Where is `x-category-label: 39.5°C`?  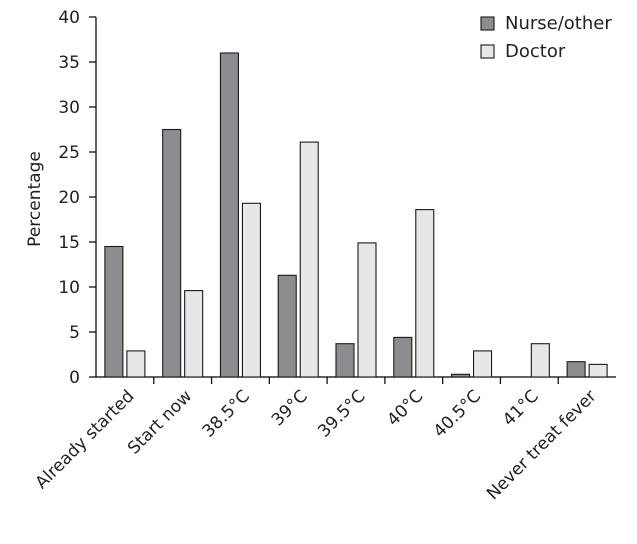 x-category-label: 39.5°C is located at coordinates (341, 413).